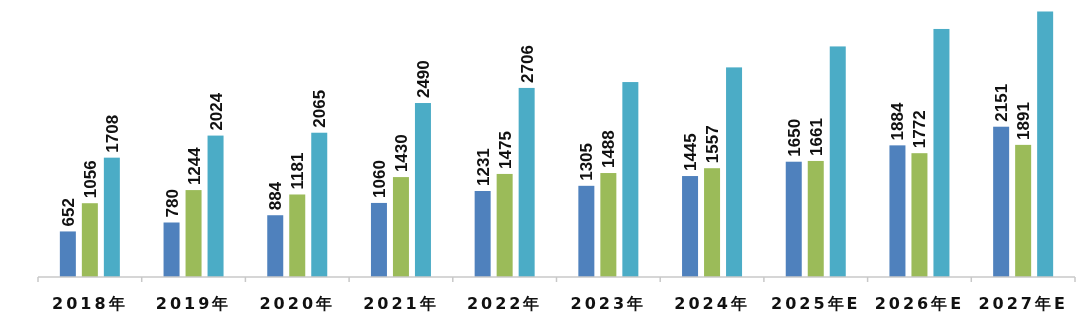 Image resolution: width=1080 pixels, height=327 pixels. I want to click on data-label: 1772, so click(920, 129).